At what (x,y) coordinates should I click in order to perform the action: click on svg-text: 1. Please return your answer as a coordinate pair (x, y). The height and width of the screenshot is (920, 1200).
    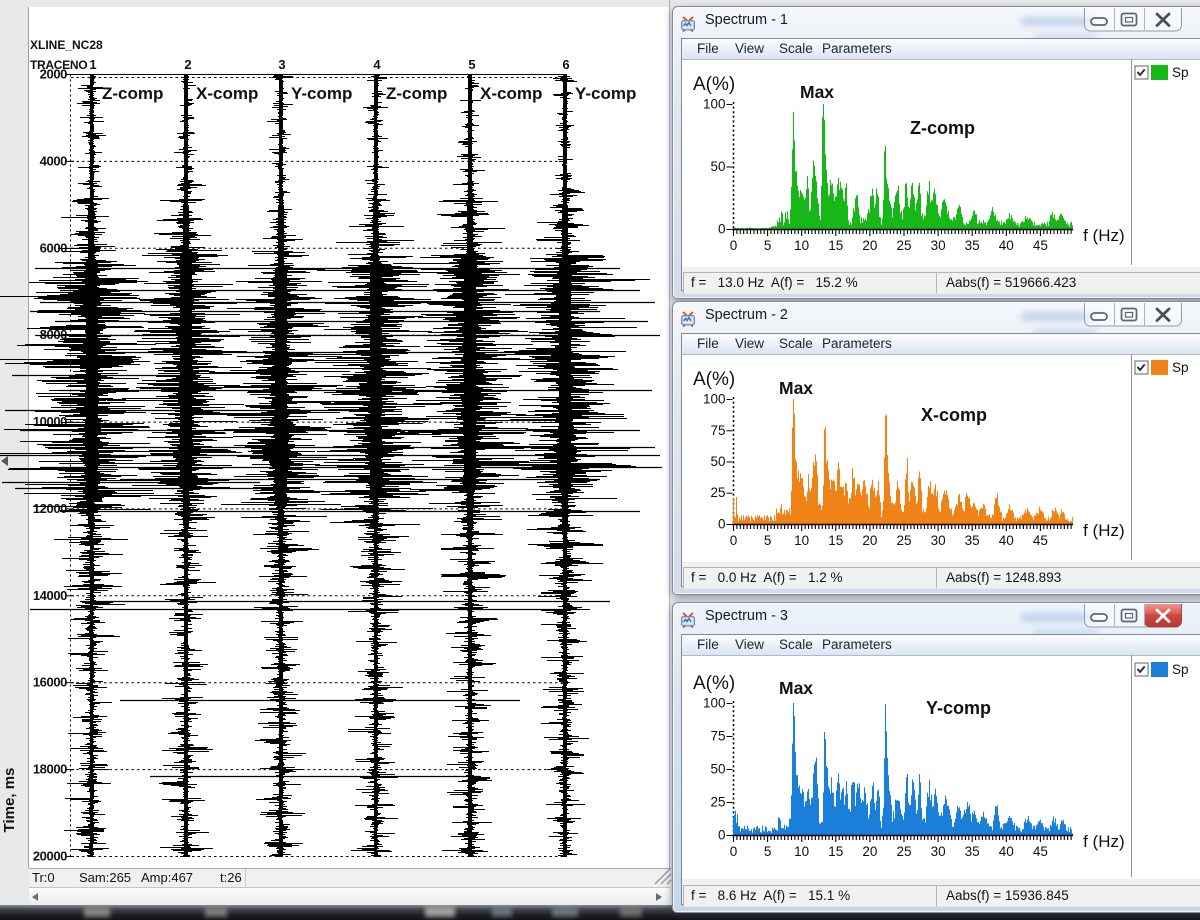
    Looking at the image, I should click on (92, 64).